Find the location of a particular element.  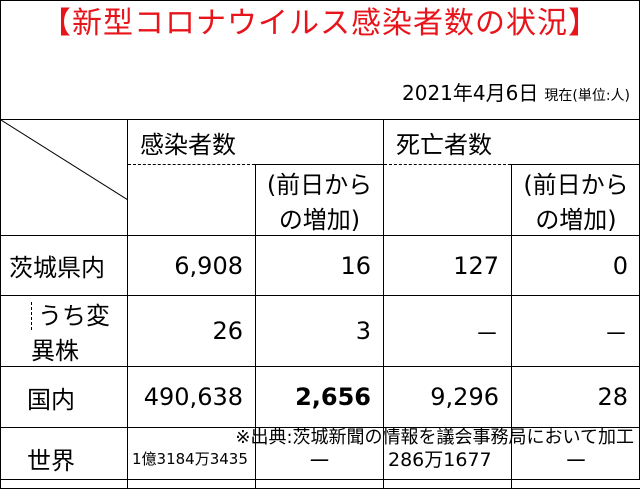

header-infected: 感染者数 is located at coordinates (256, 142).